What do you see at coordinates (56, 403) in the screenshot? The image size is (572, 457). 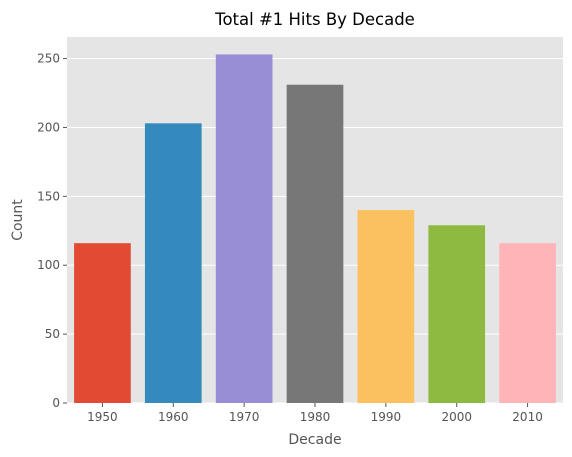 I see `y-tick-label: 0` at bounding box center [56, 403].